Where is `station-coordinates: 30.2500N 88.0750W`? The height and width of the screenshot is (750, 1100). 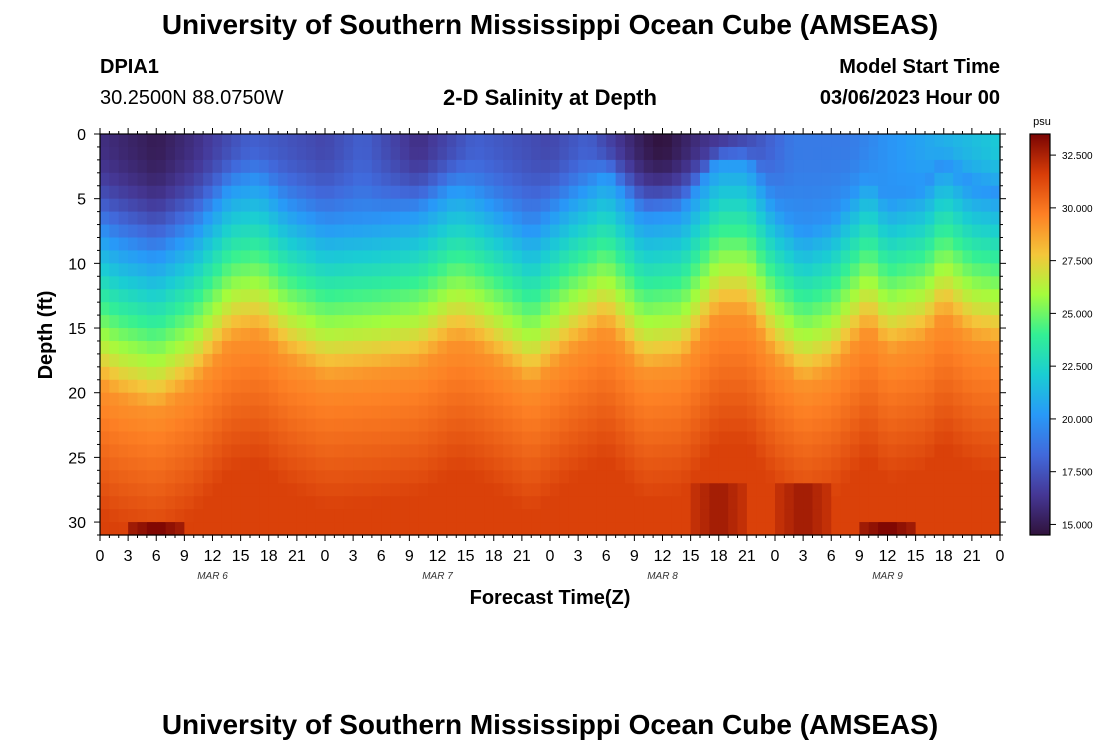 station-coordinates: 30.2500N 88.0750W is located at coordinates (192, 98).